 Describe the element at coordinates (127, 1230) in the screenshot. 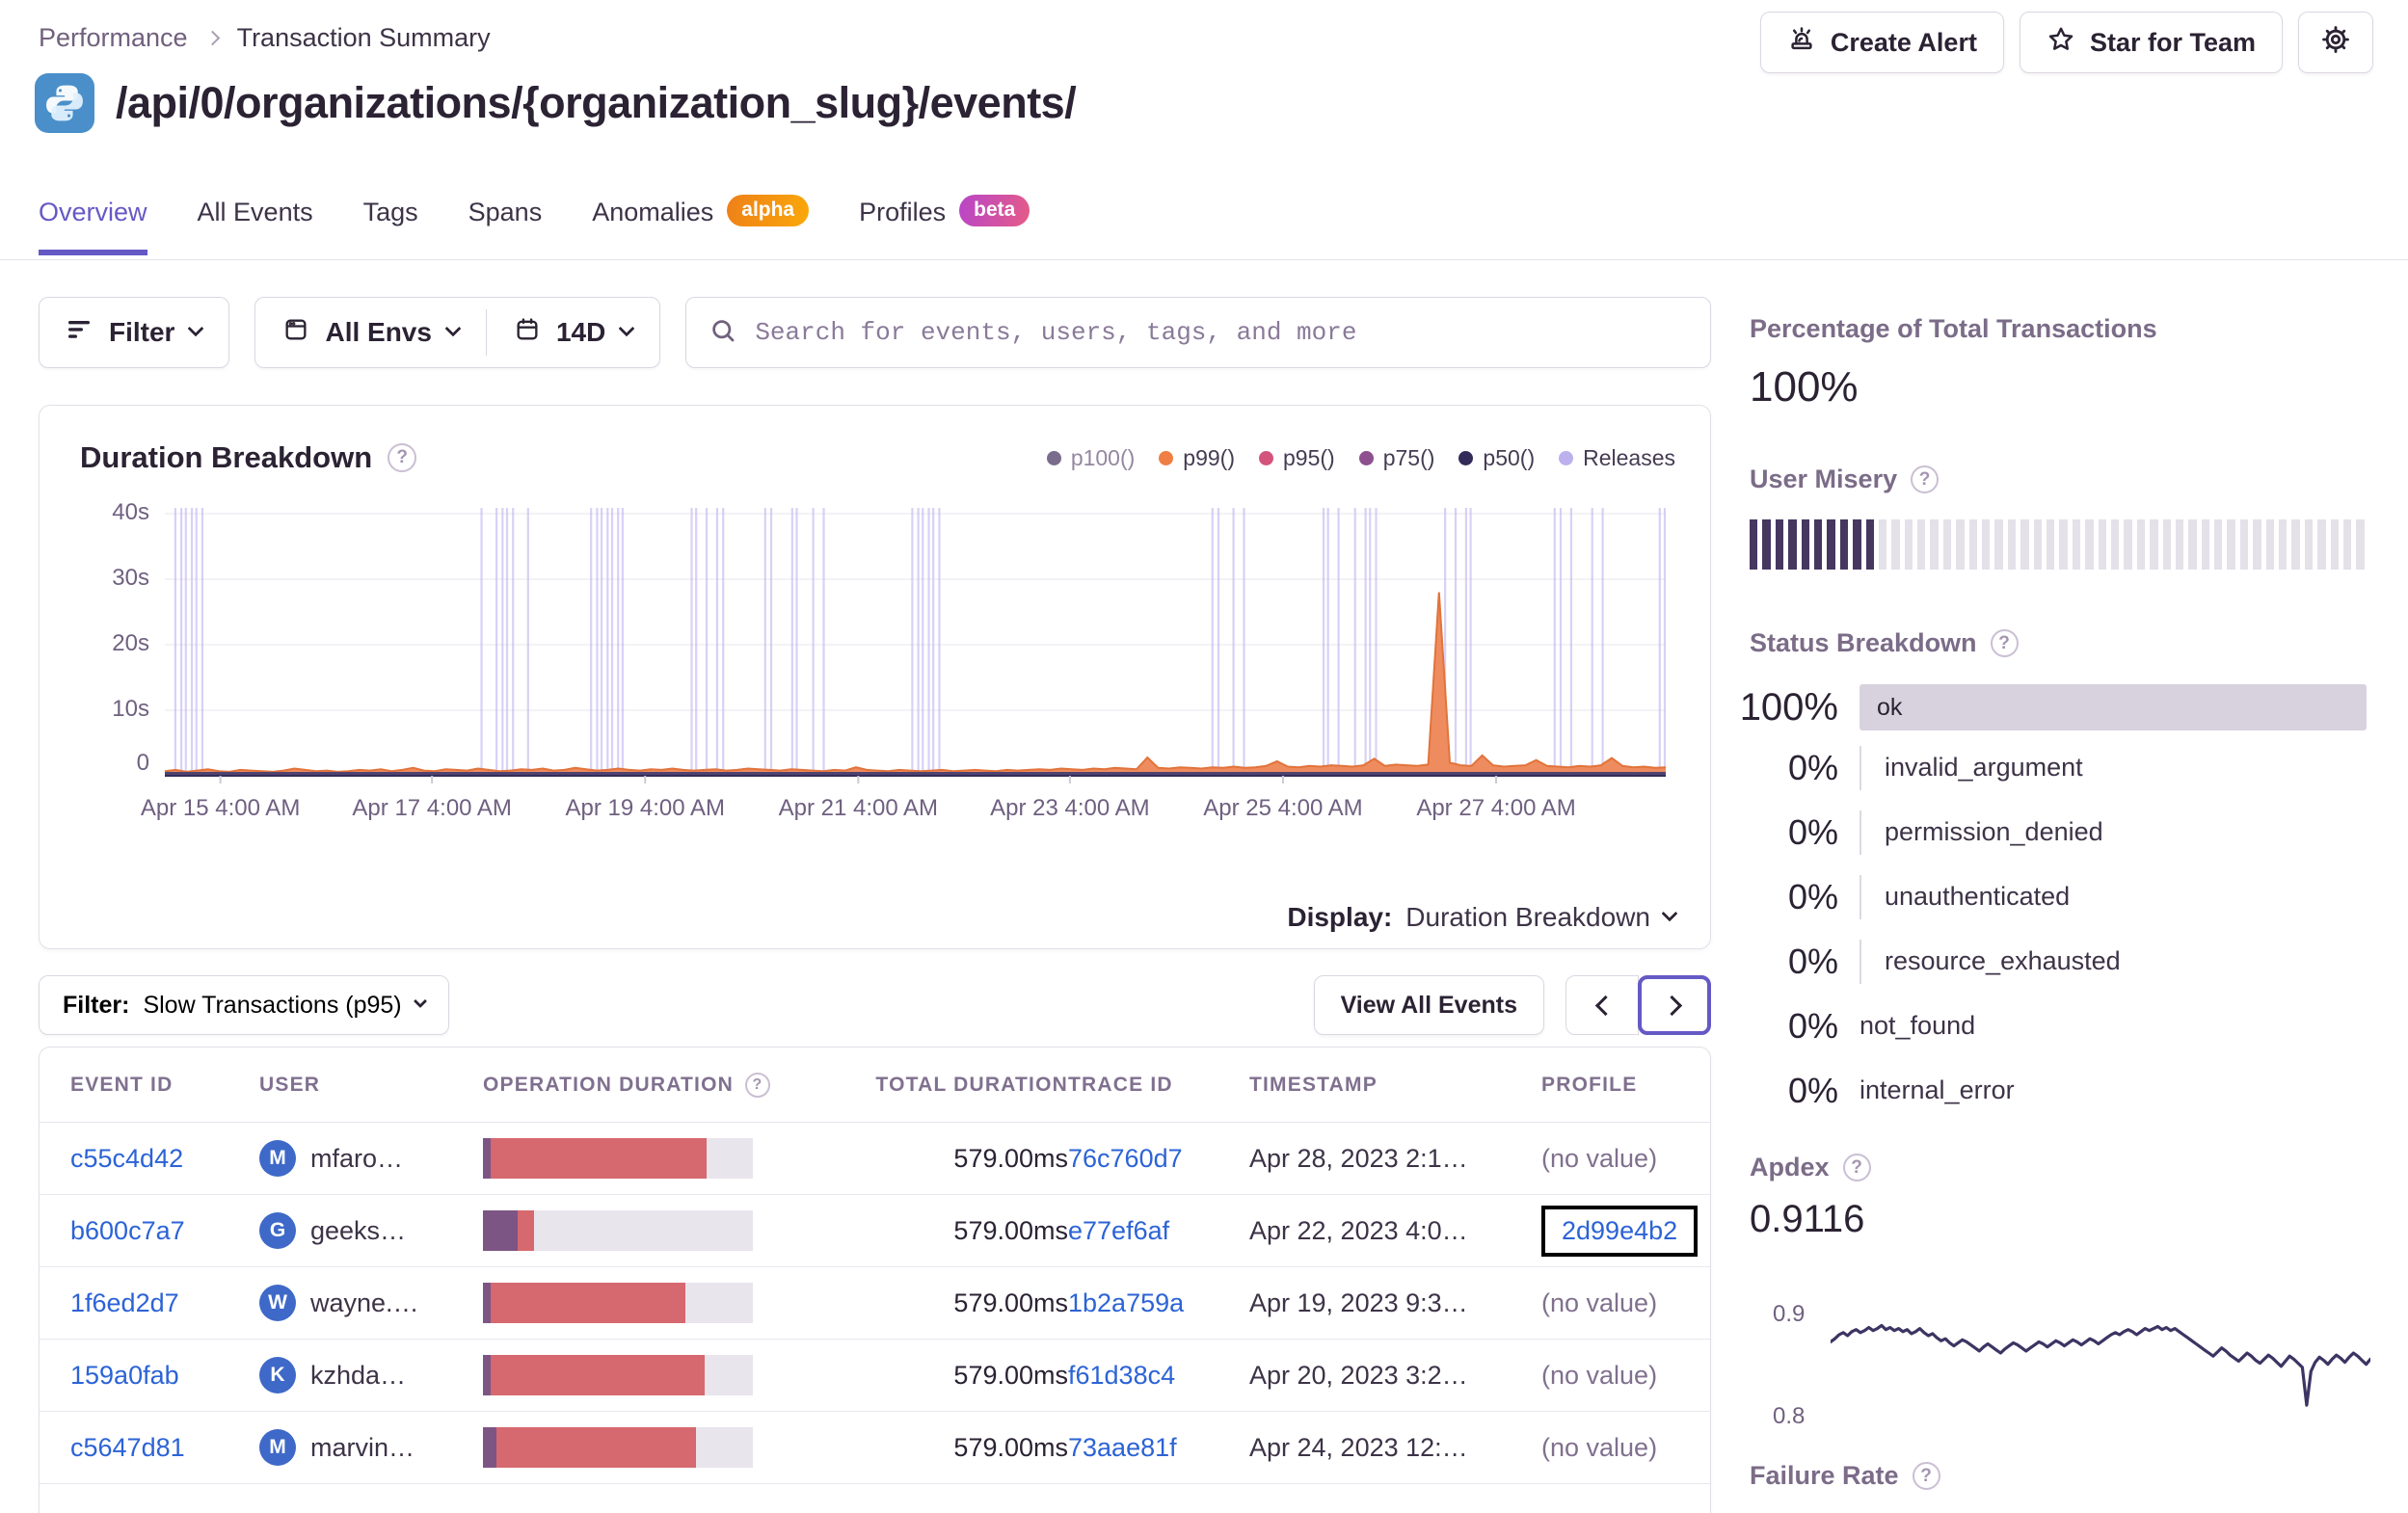

I see `event-id-link: b600c7a7` at that location.